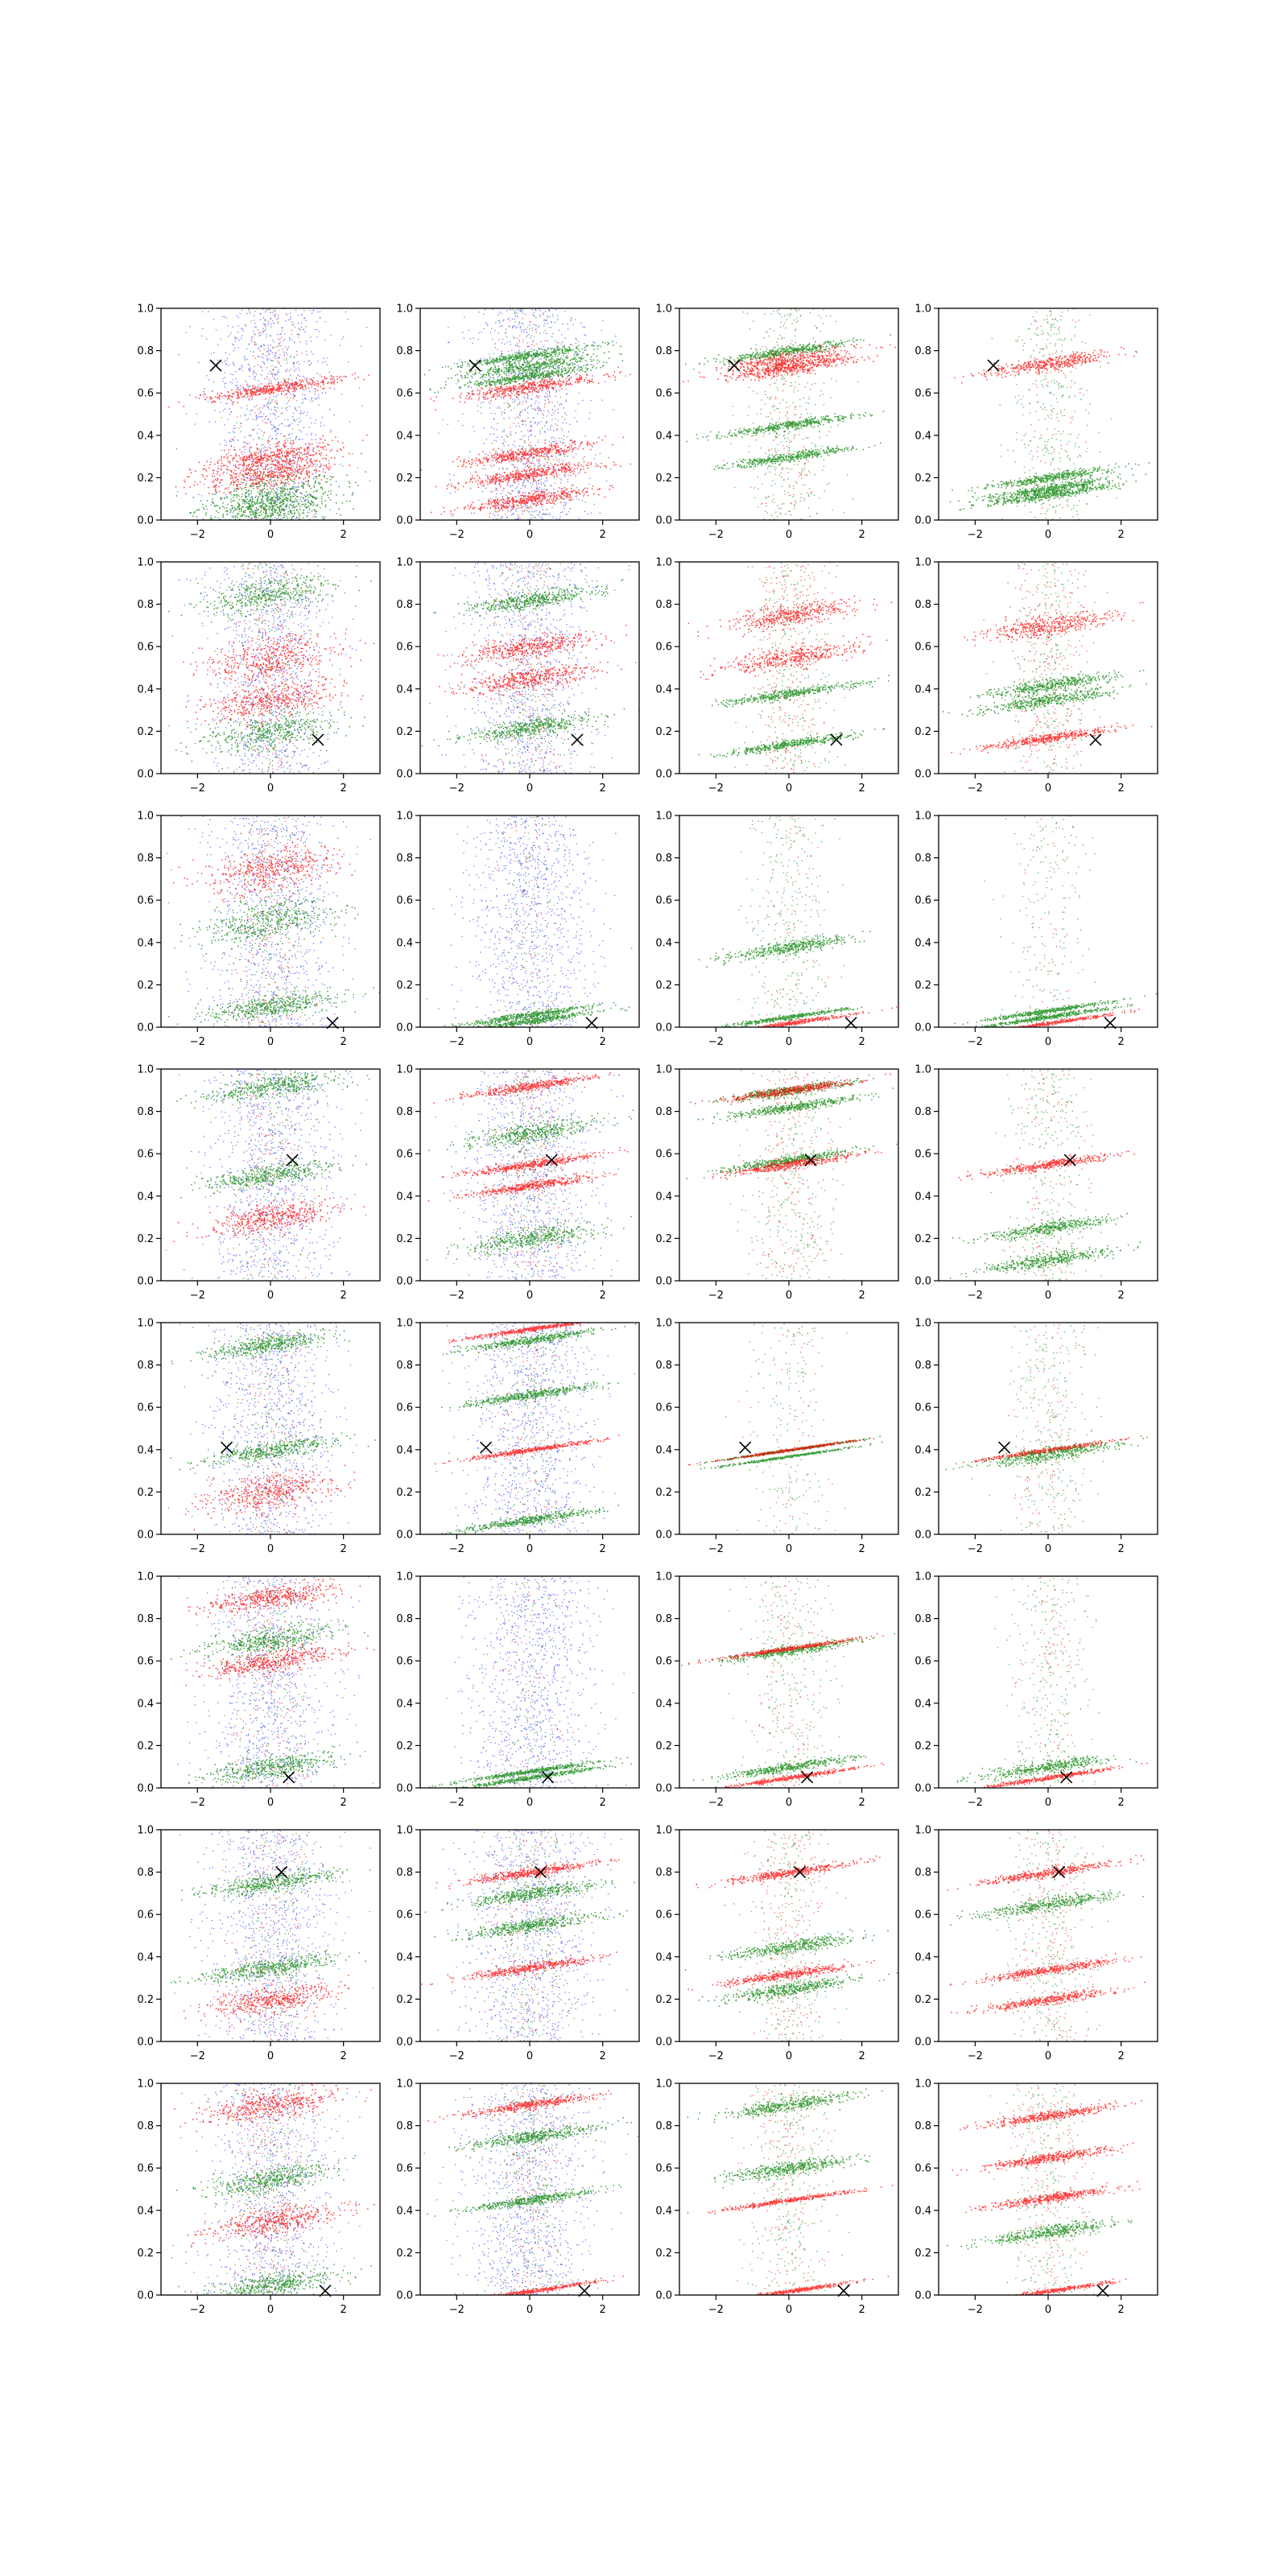 Image resolution: width=1288 pixels, height=2576 pixels. What do you see at coordinates (777, 1436) in the screenshot?
I see `subplot-r5-c3: −2 0 2 0.0 0.2 0.4 0.6 0.8 1.0` at bounding box center [777, 1436].